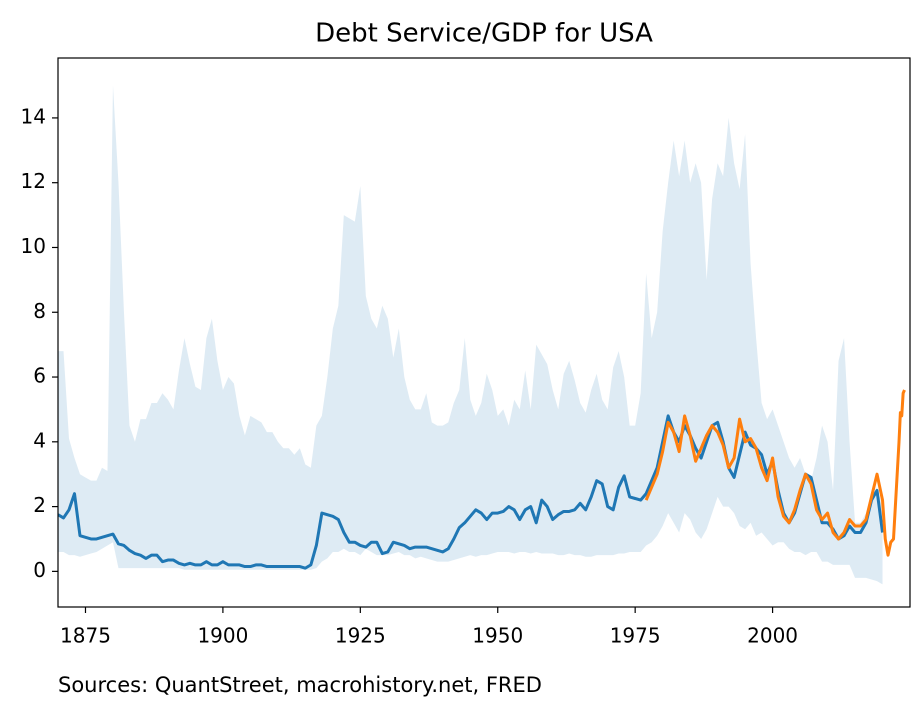  Describe the element at coordinates (484, 34) in the screenshot. I see `chart-title: Debt Service/GDP for USA` at that location.